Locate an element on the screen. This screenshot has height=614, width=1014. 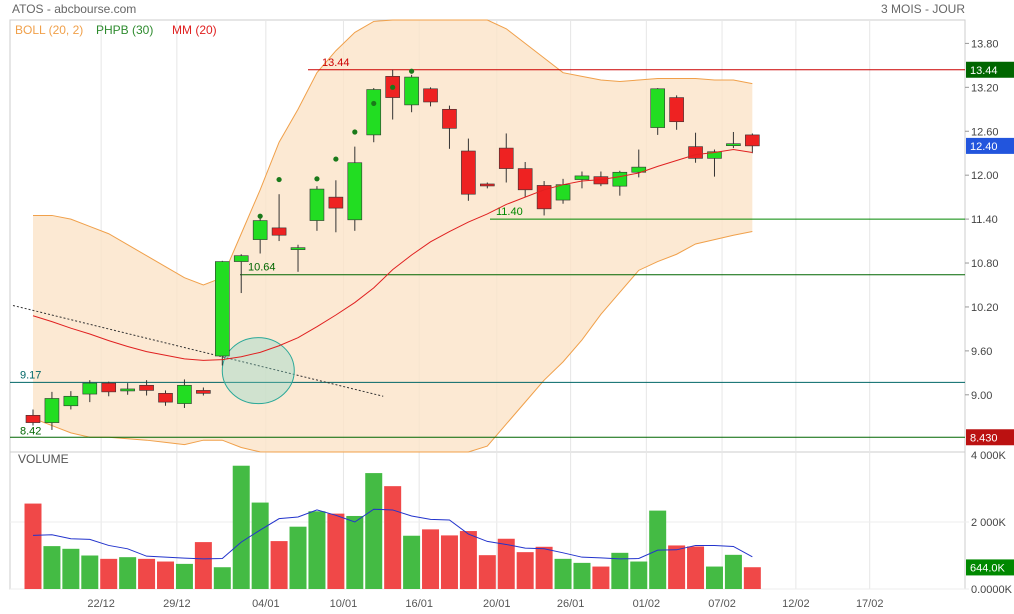
level-label: 9.17 is located at coordinates (30, 375).